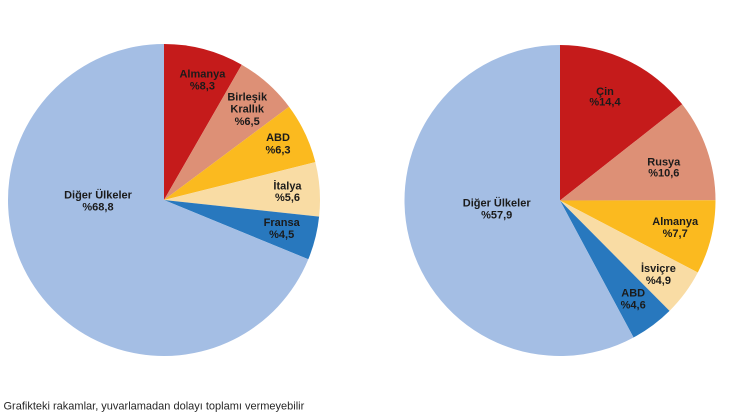 The width and height of the screenshot is (730, 419). Describe the element at coordinates (287, 198) in the screenshot. I see `svg-text: %5,6` at that location.